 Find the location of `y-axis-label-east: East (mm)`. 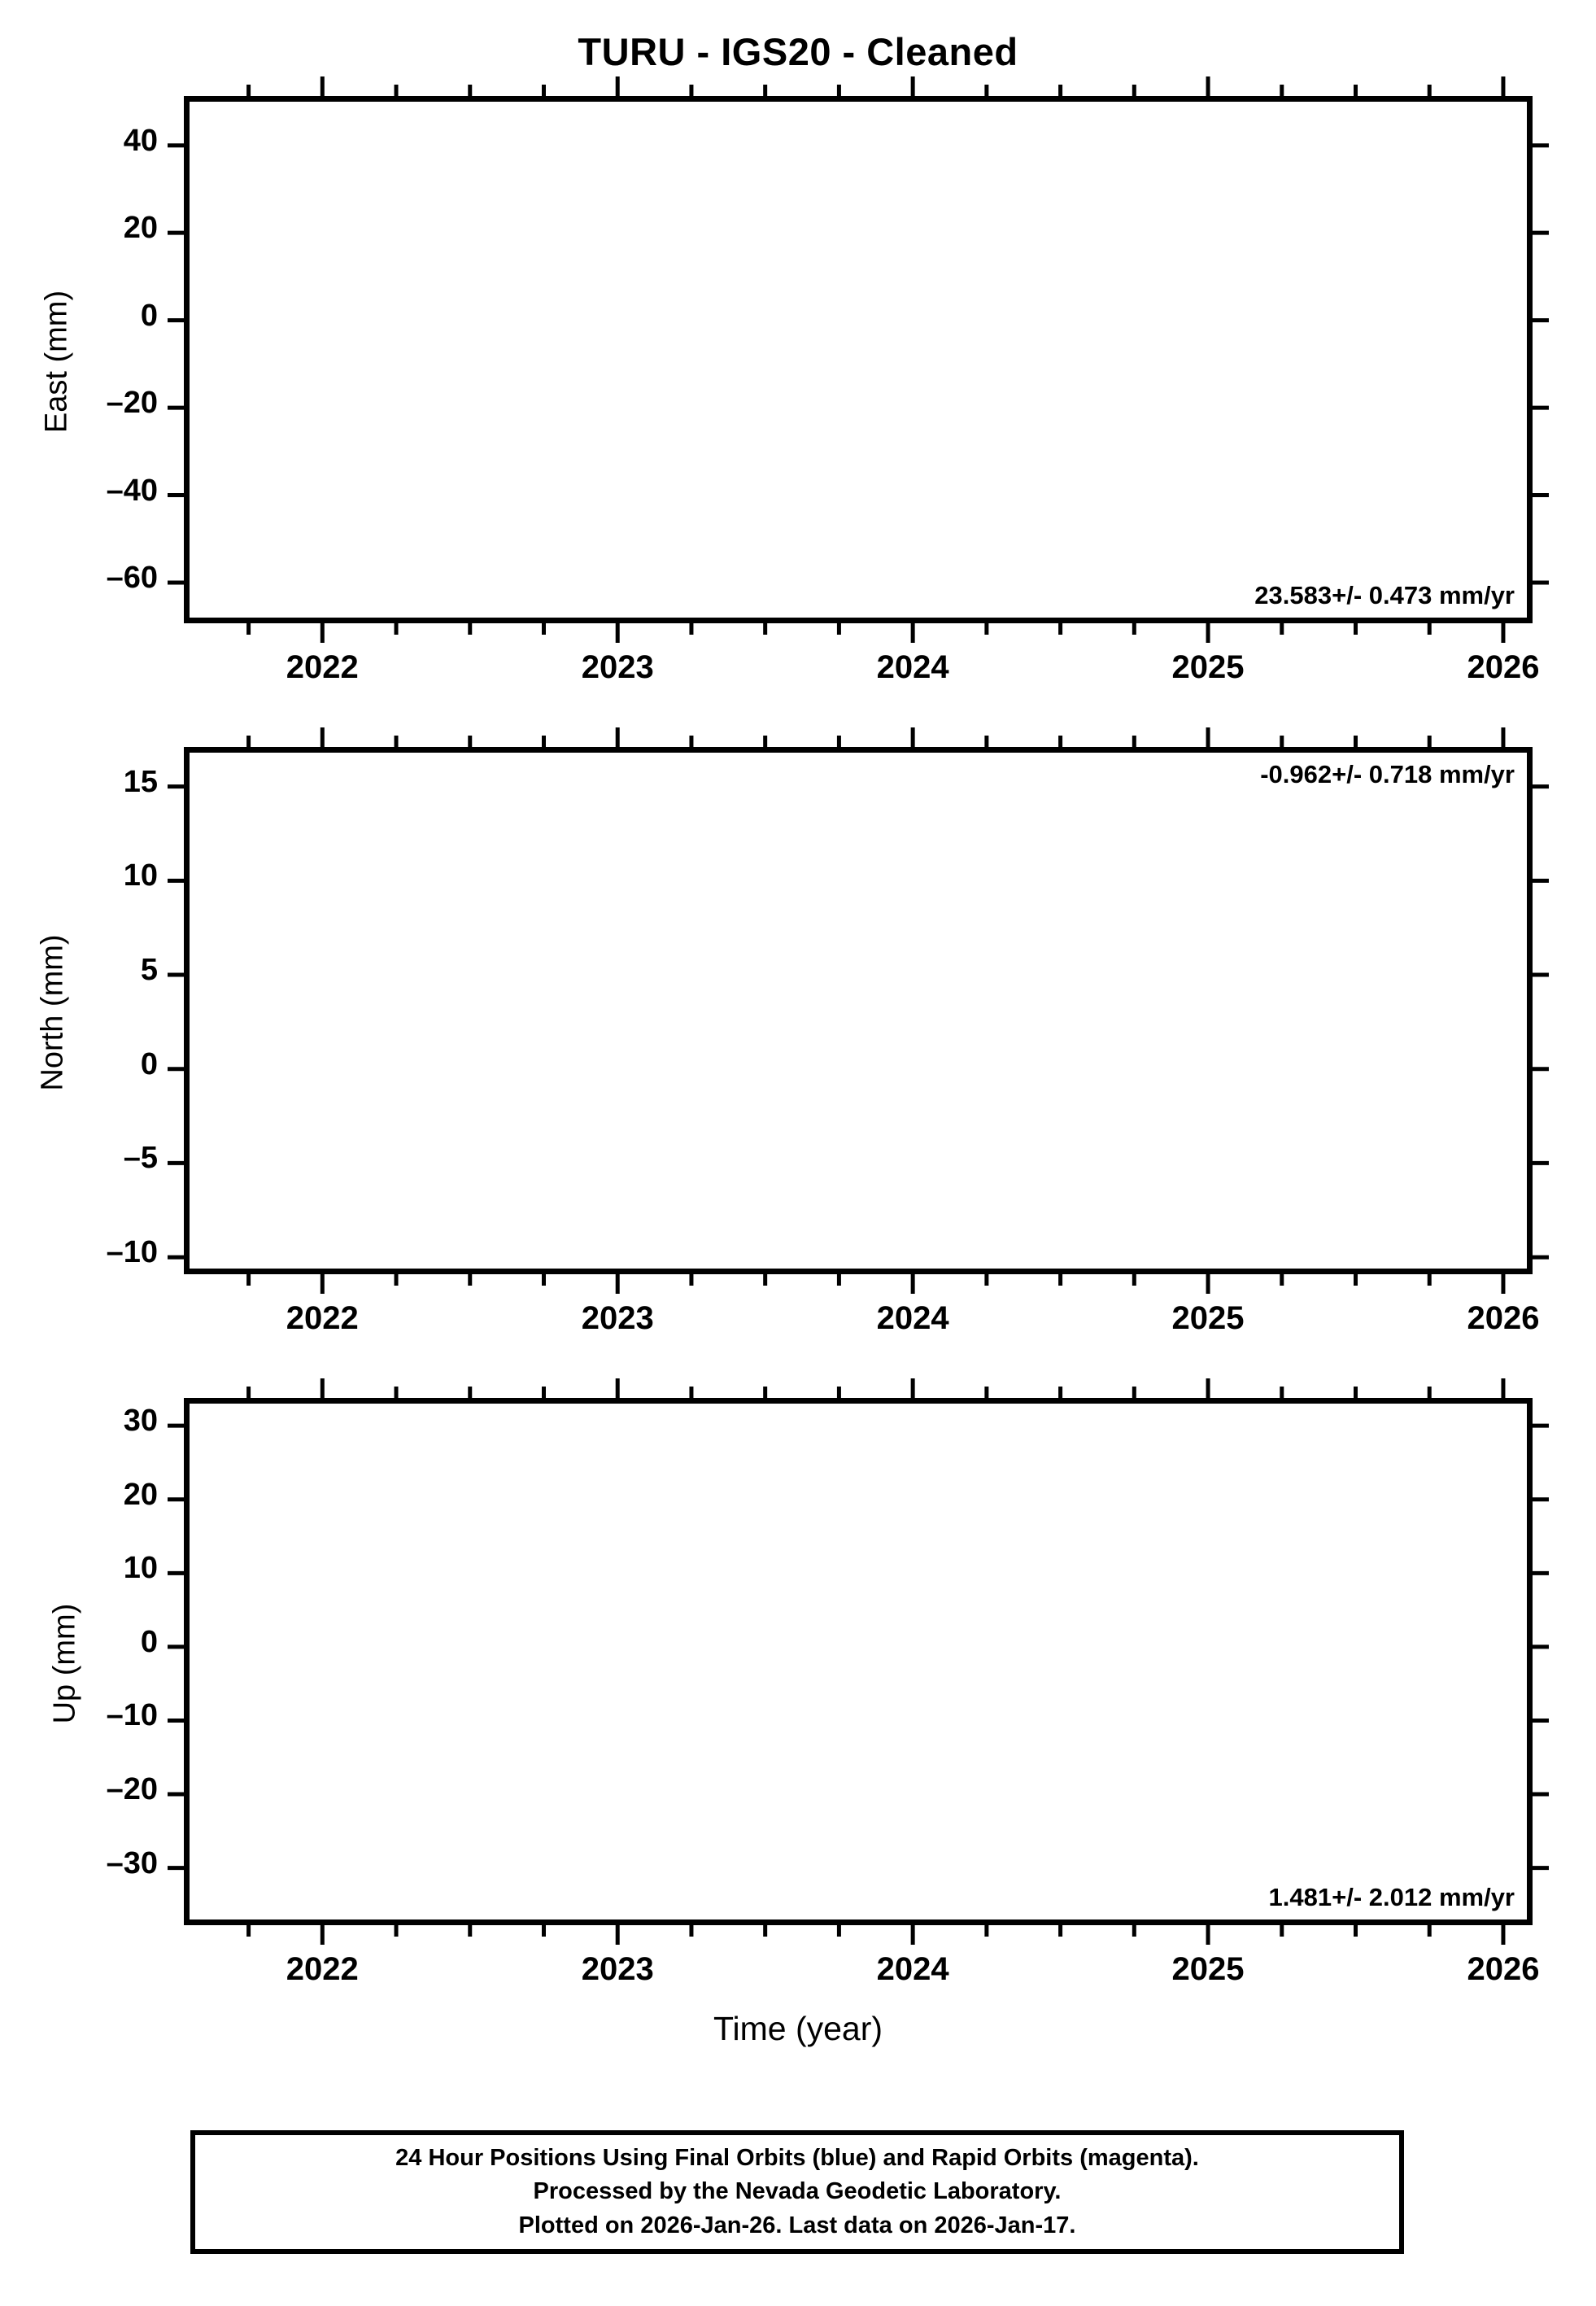

y-axis-label-east: East (mm) is located at coordinates (56, 362).